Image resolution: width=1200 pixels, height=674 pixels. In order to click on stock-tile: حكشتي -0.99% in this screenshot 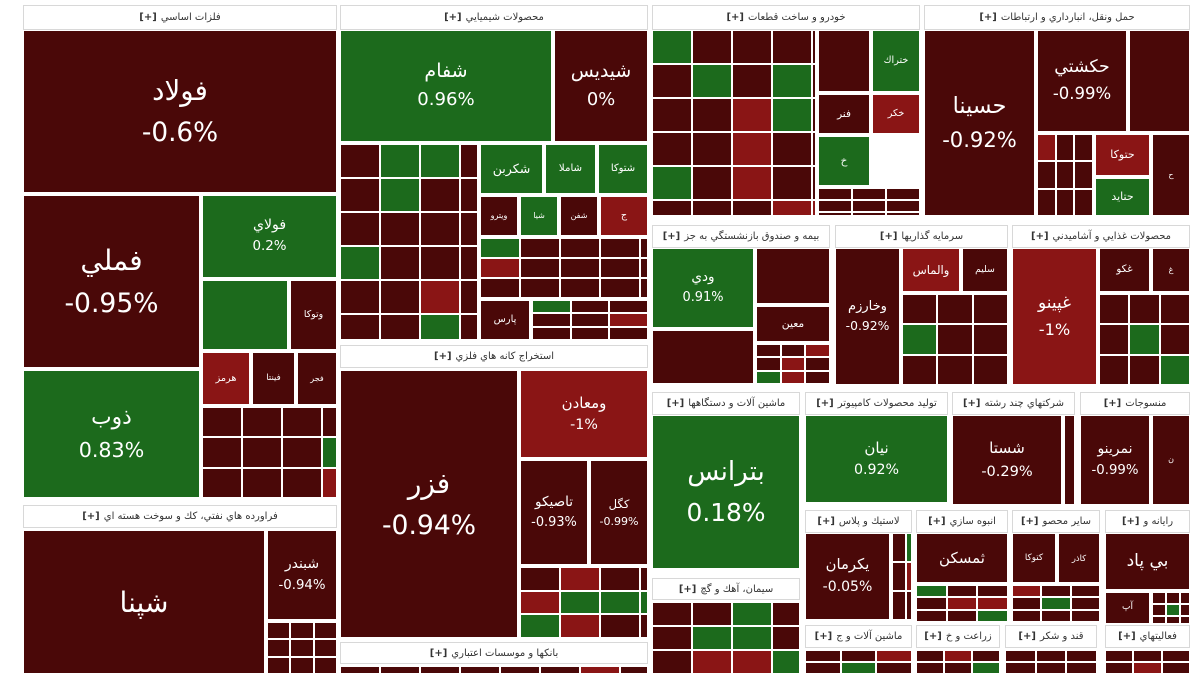, I will do `click(1082, 81)`.